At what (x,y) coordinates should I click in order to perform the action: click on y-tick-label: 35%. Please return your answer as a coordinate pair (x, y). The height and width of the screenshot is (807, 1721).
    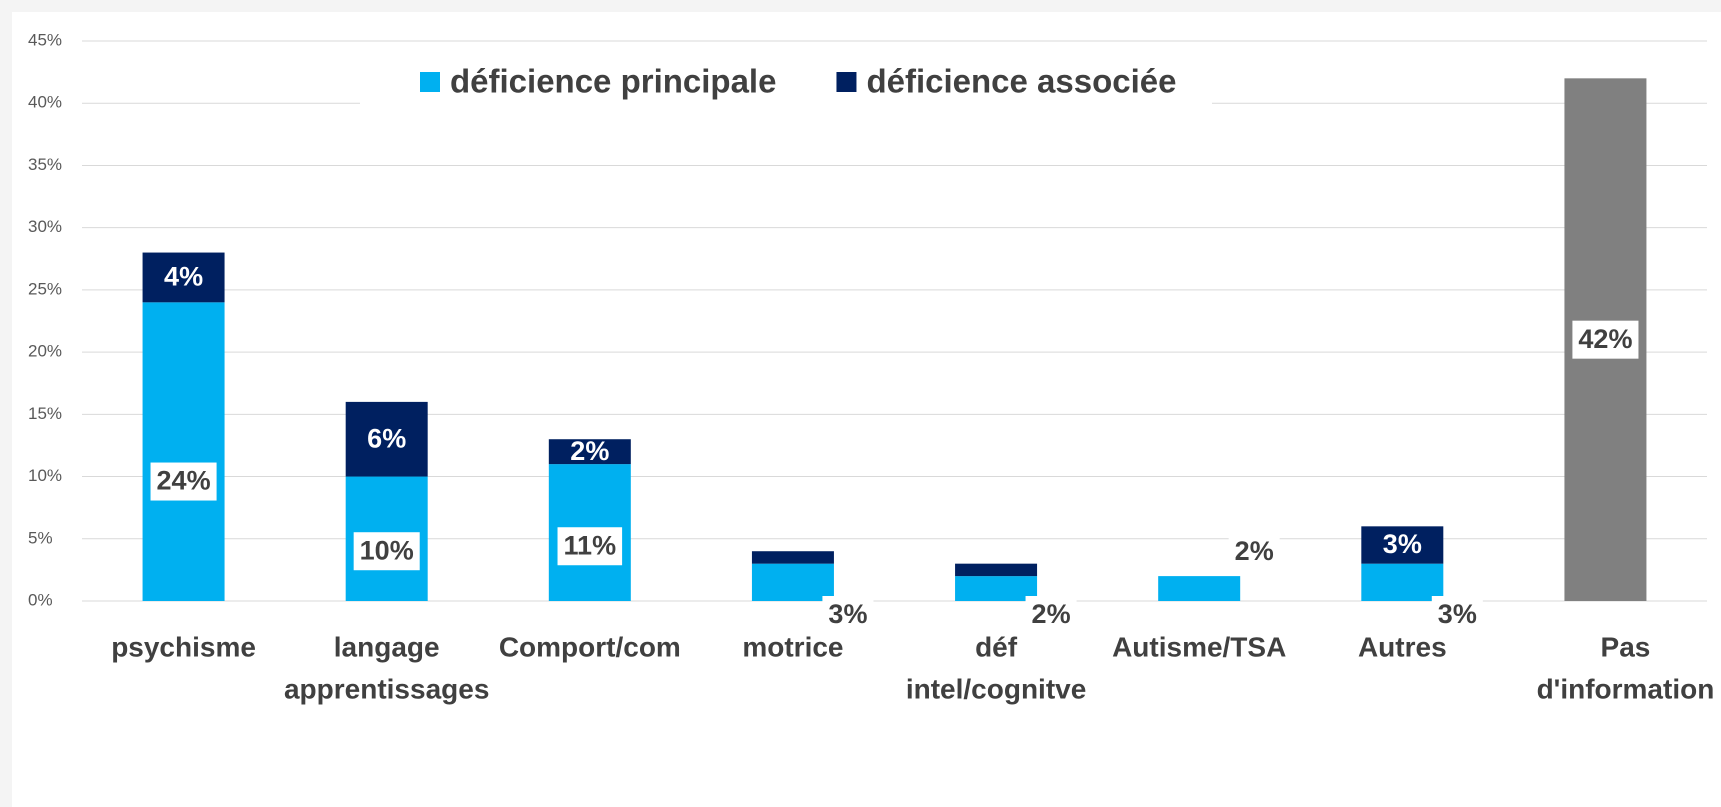
    Looking at the image, I should click on (45, 164).